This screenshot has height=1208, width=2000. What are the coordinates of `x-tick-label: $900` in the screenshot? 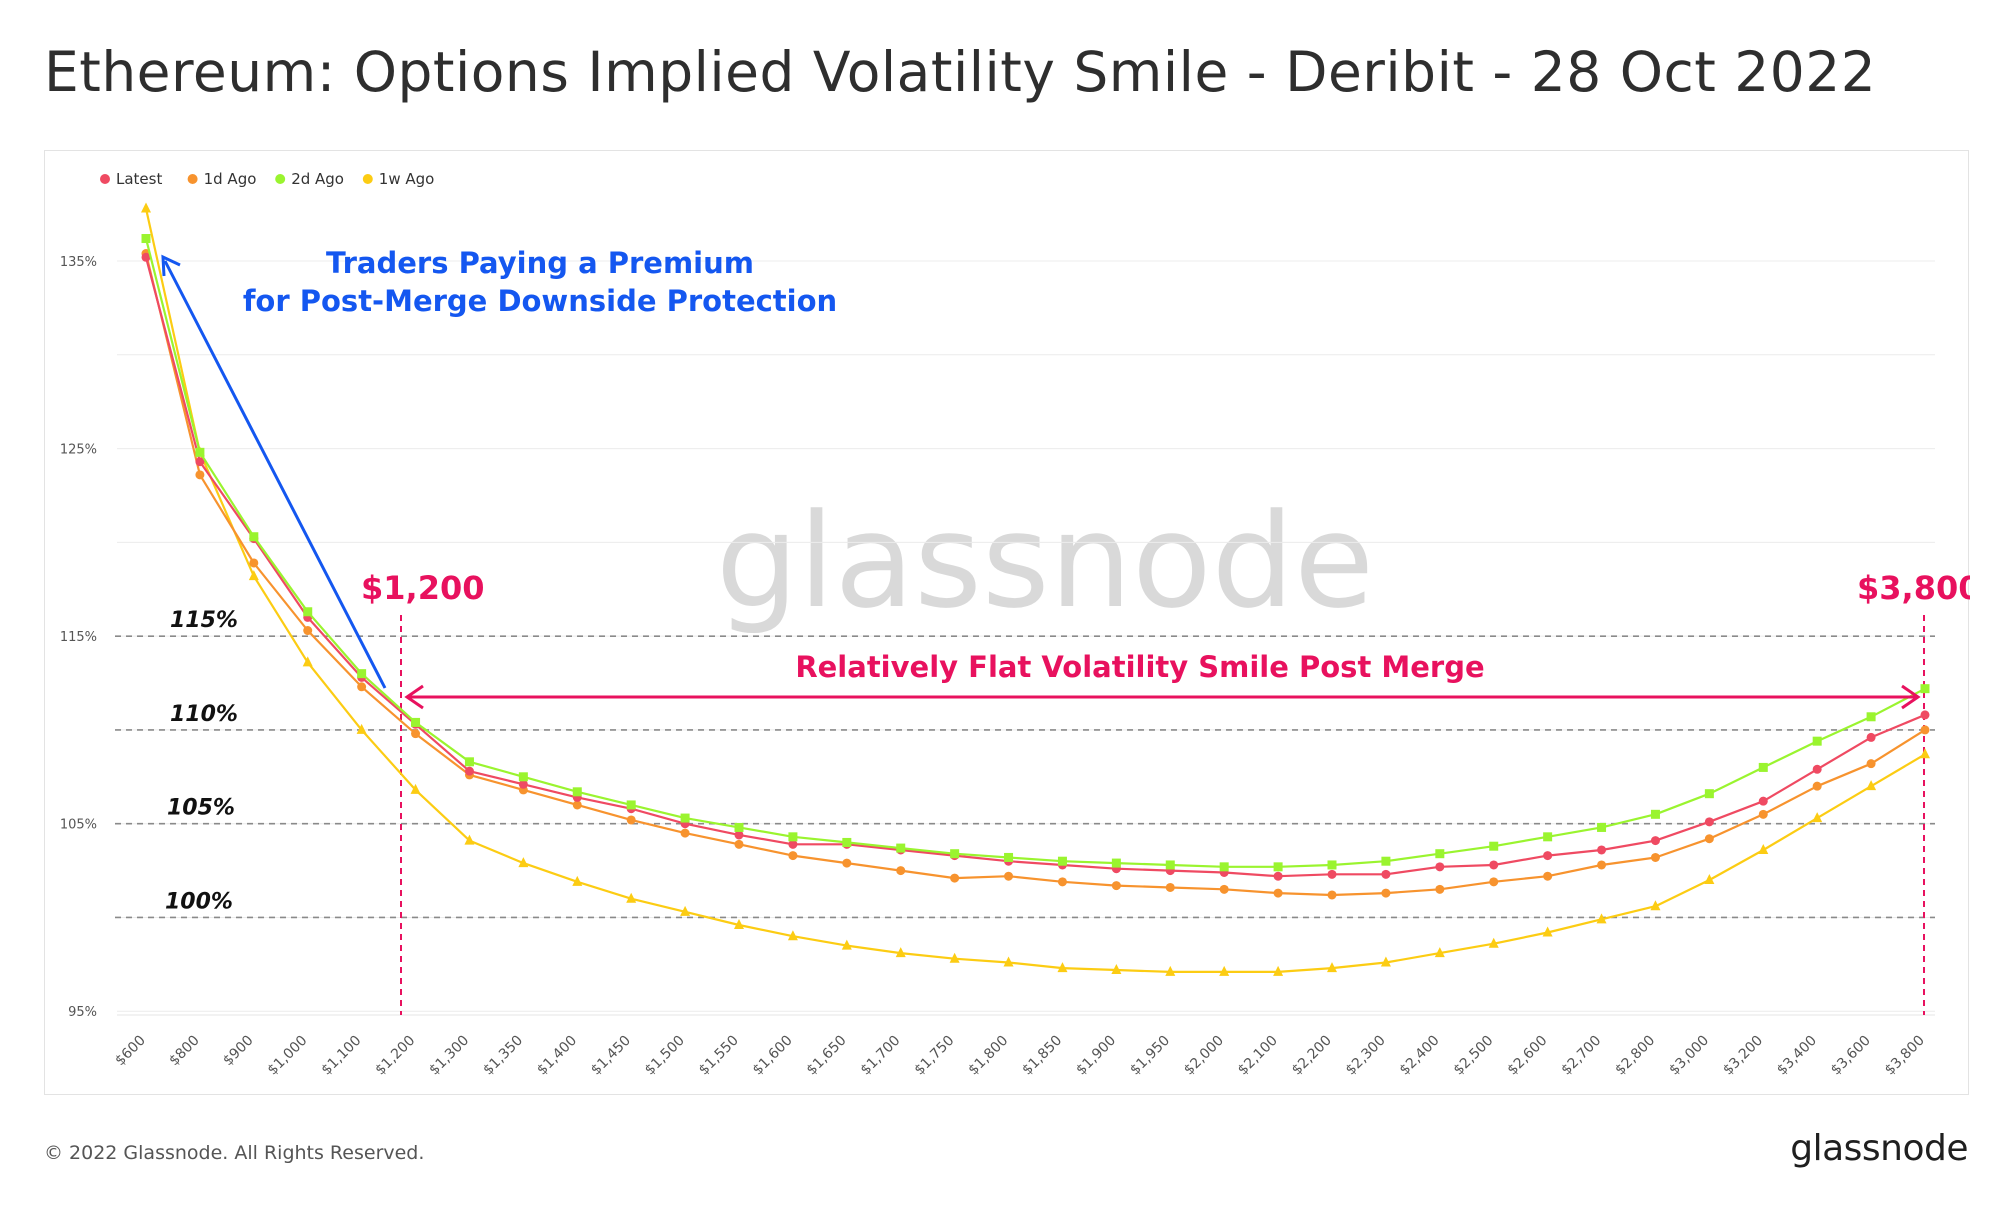 It's located at (238, 1051).